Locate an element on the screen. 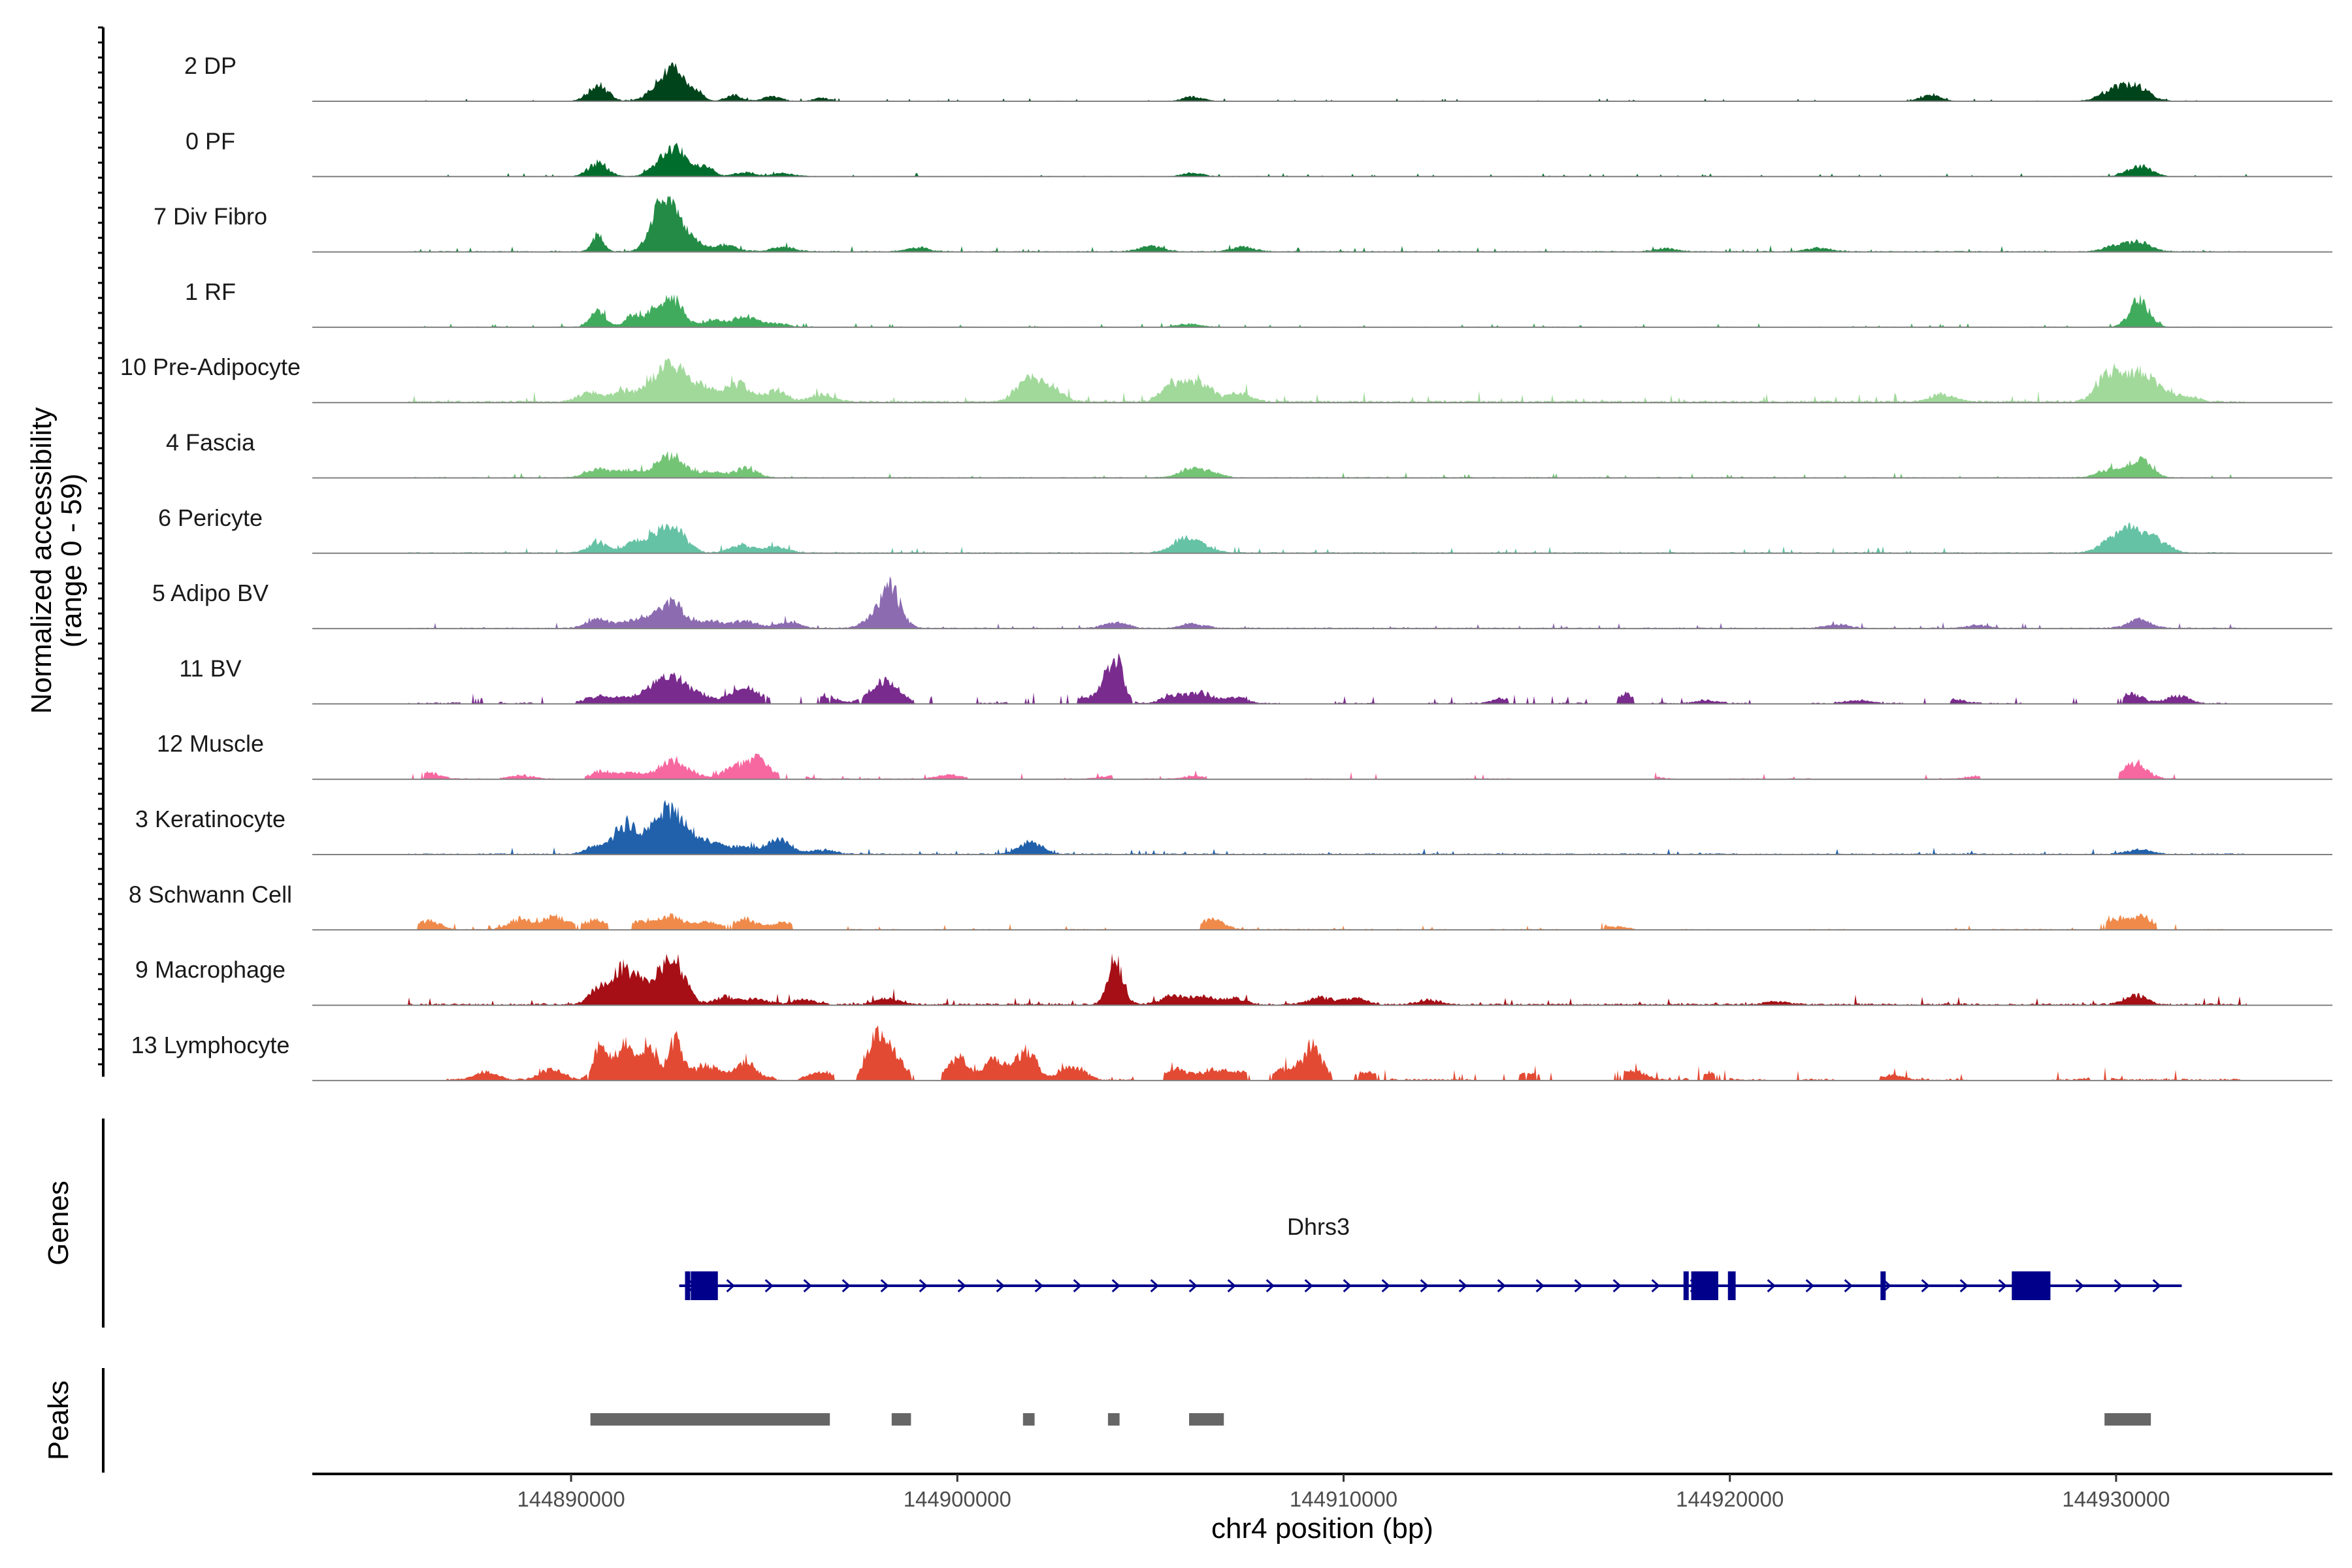 The width and height of the screenshot is (2352, 1568). peaks-panel: Peaks is located at coordinates (1096, 1420).